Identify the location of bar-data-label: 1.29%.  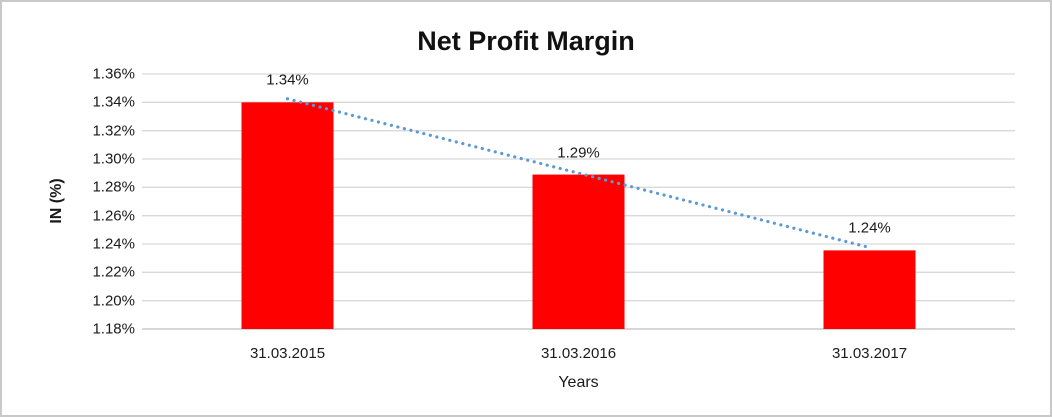
(578, 153).